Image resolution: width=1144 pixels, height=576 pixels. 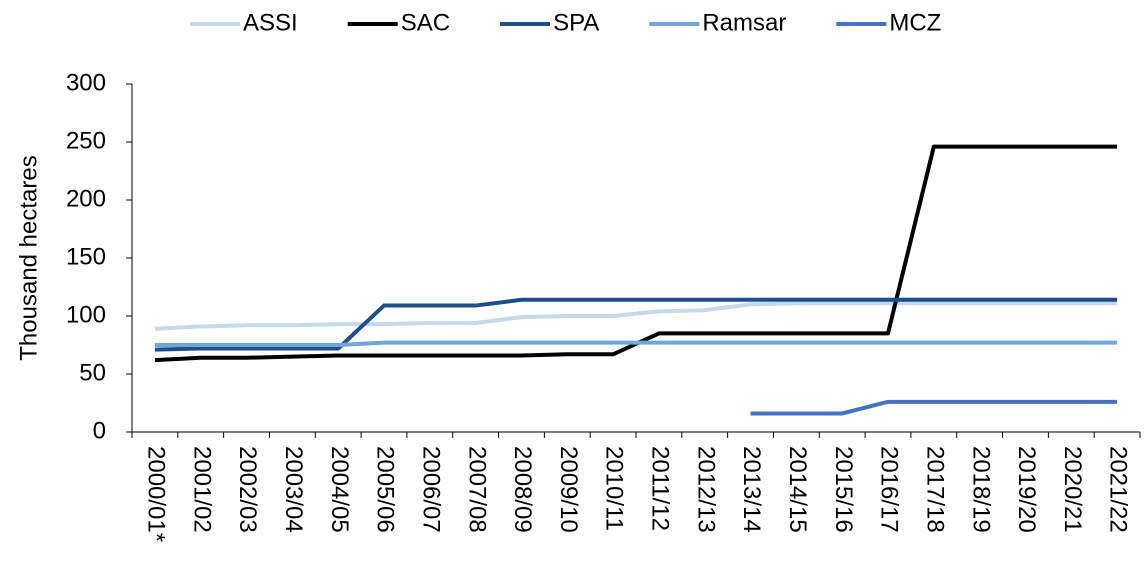 I want to click on x-tick-label: 2010/11, so click(x=614, y=488).